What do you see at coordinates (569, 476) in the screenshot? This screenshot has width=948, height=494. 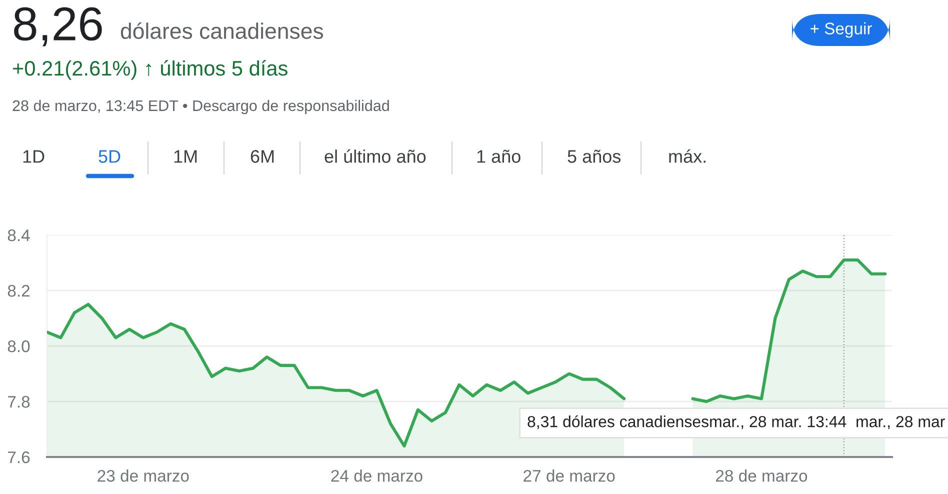 I see `x-tick-label: 27 de marzo` at bounding box center [569, 476].